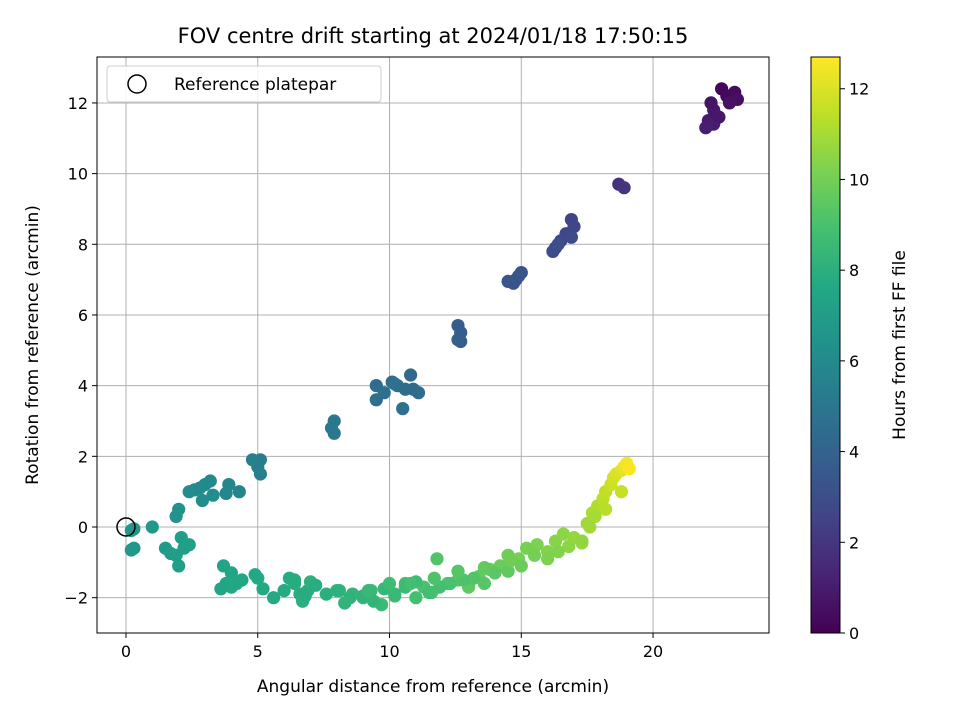  What do you see at coordinates (389, 651) in the screenshot?
I see `x-tick-label: 10` at bounding box center [389, 651].